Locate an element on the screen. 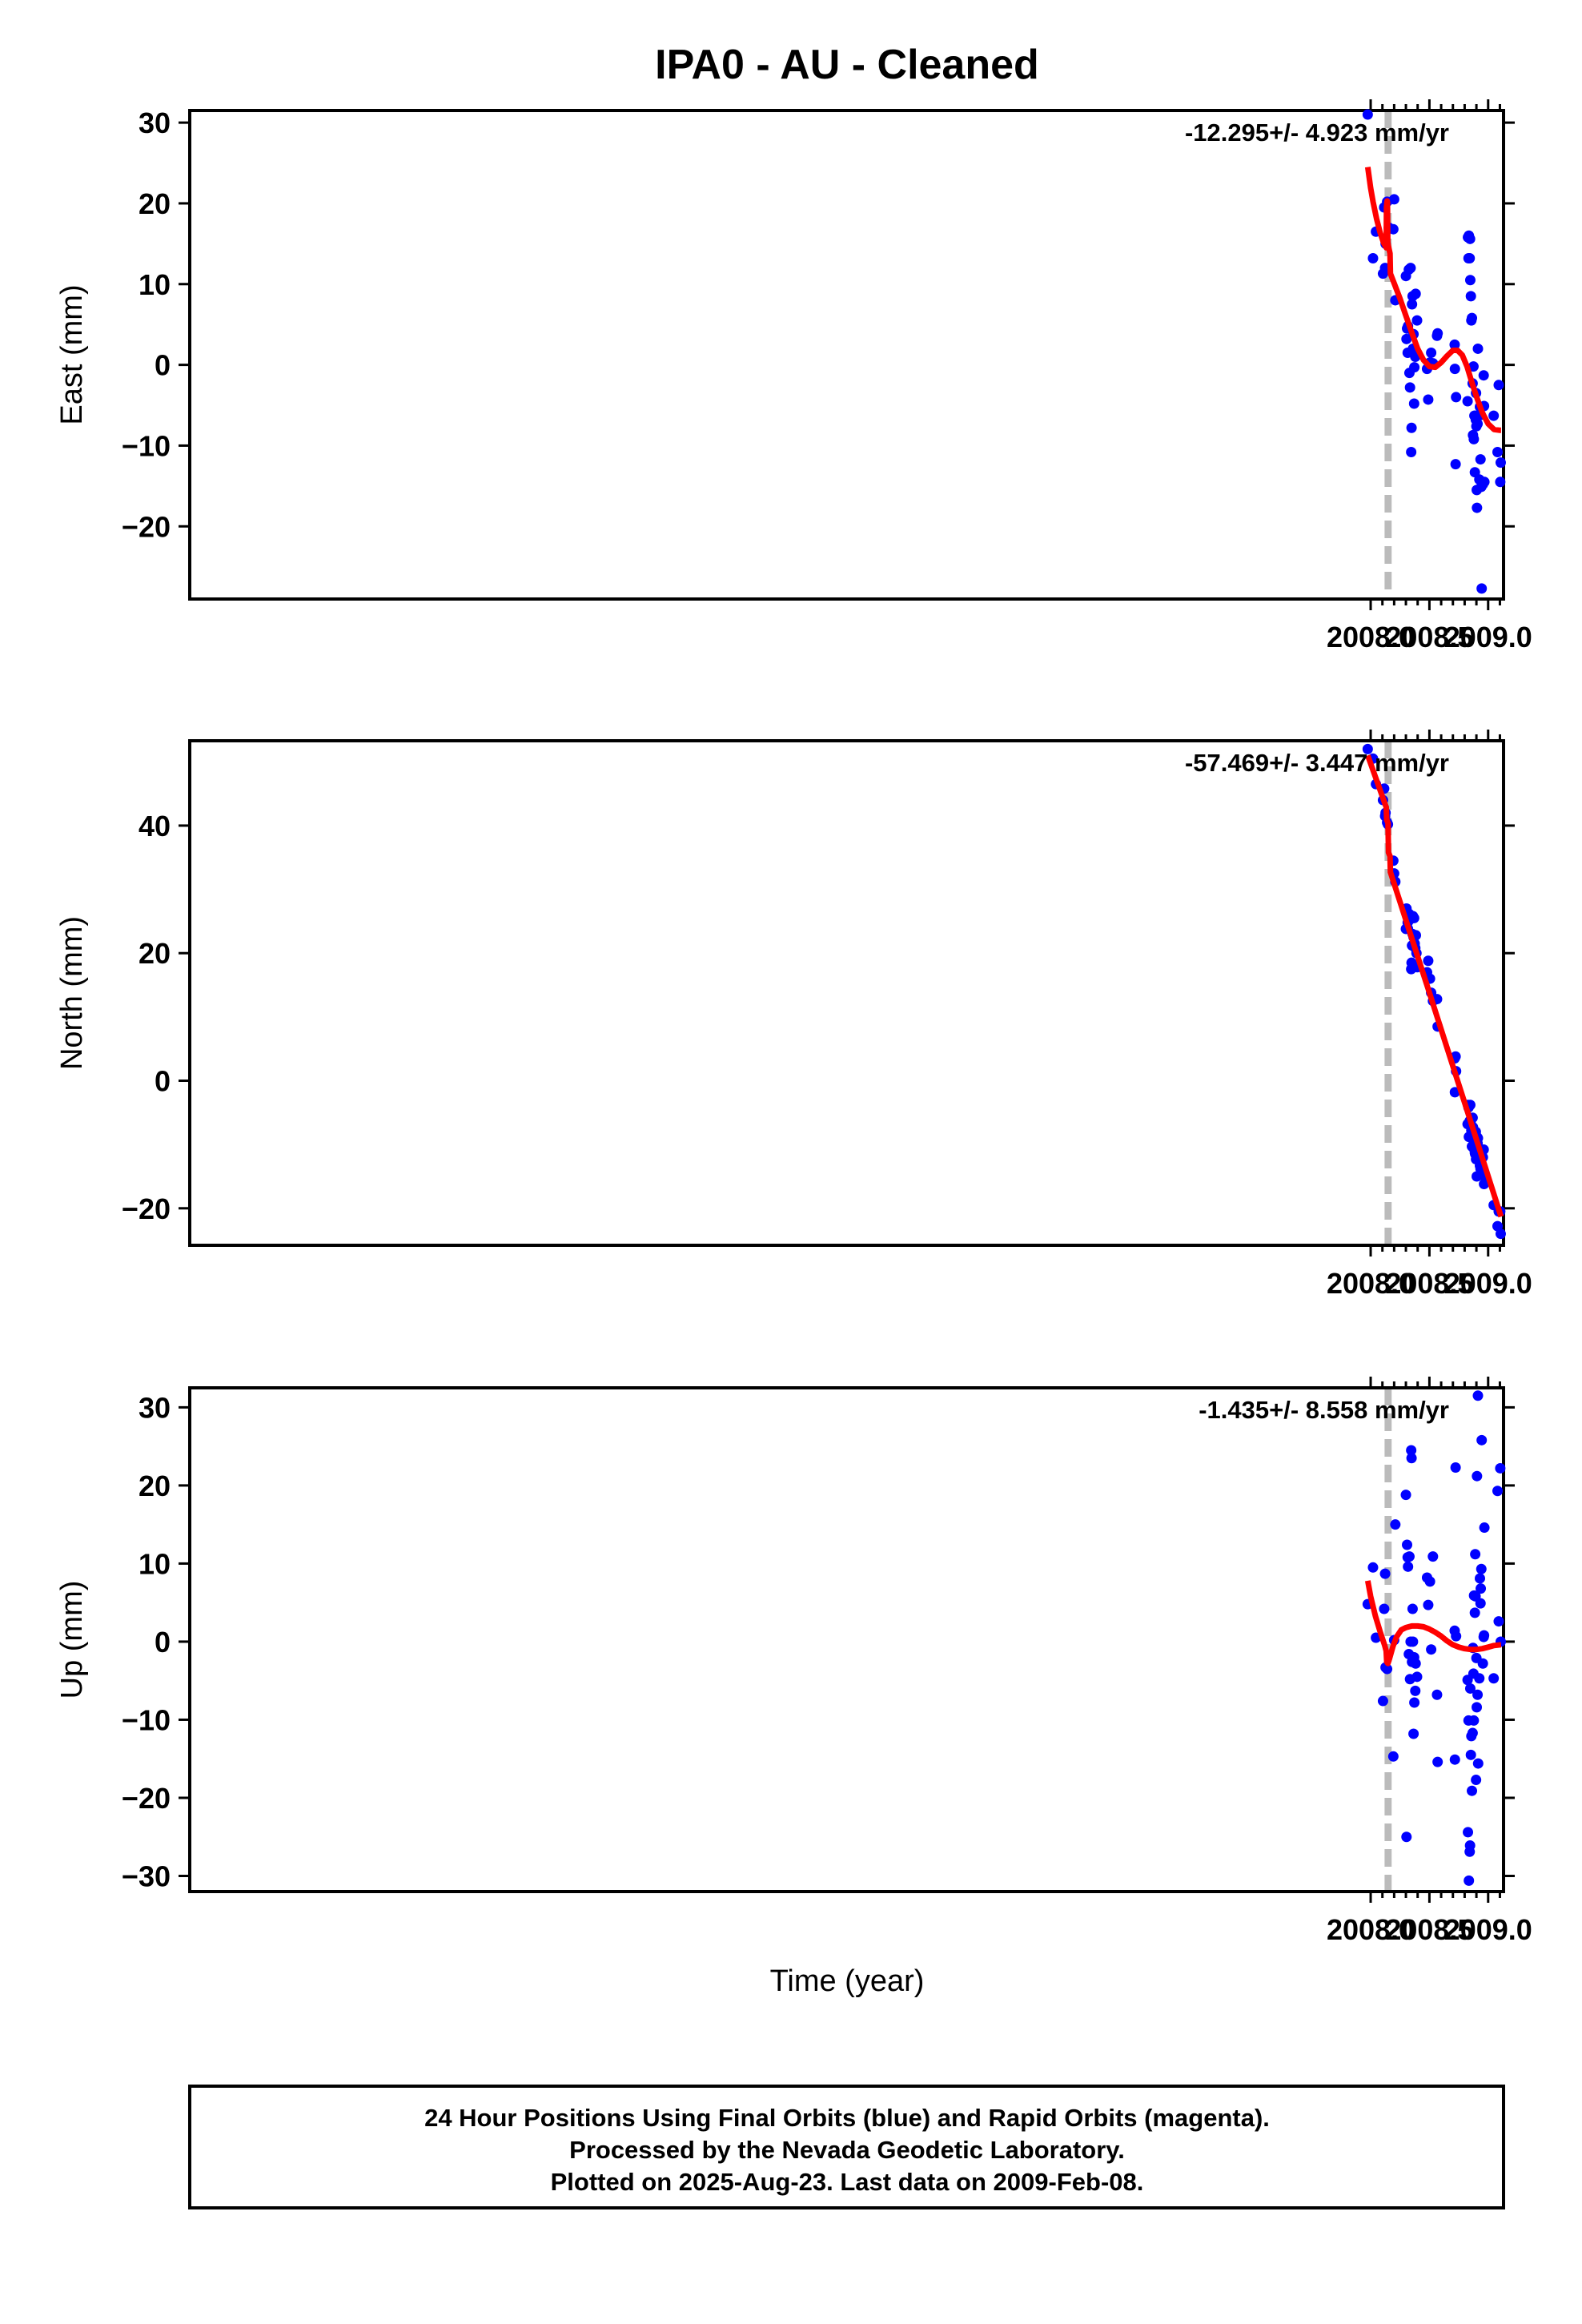 The height and width of the screenshot is (2324, 1582). up-x-tick-label-0: 2008.0 is located at coordinates (1371, 1929).